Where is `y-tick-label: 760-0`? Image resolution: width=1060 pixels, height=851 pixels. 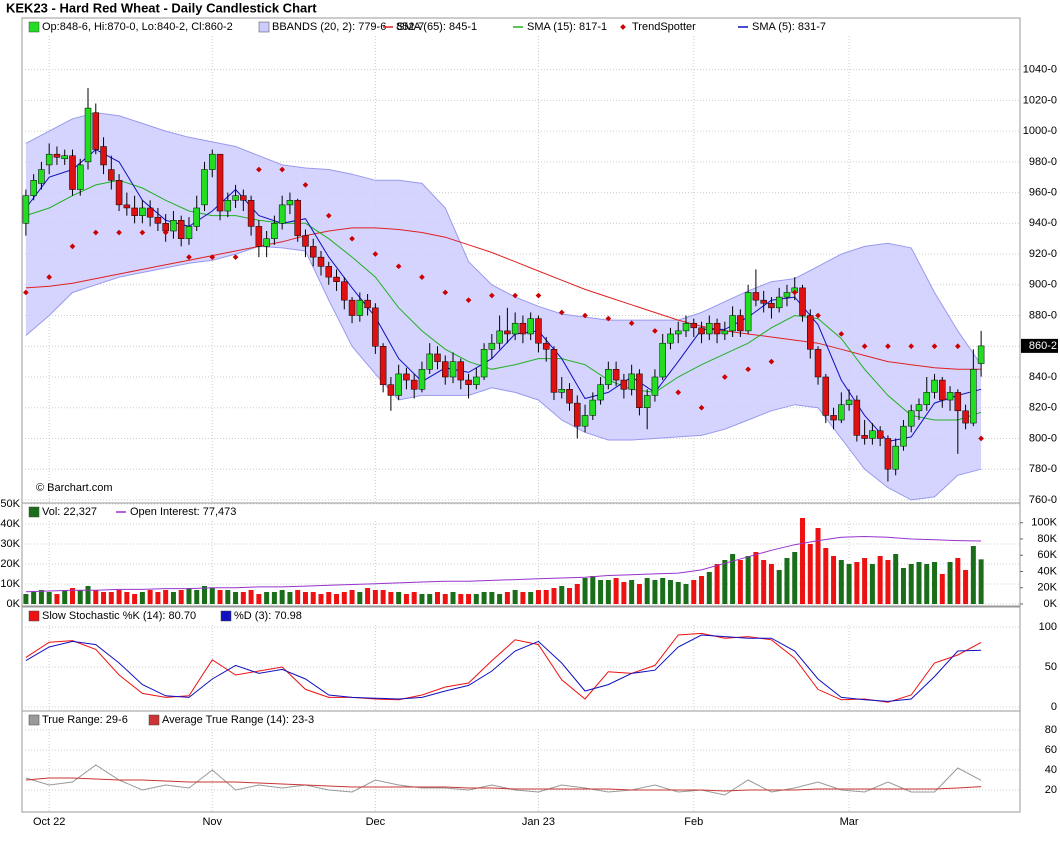 y-tick-label: 760-0 is located at coordinates (1043, 500).